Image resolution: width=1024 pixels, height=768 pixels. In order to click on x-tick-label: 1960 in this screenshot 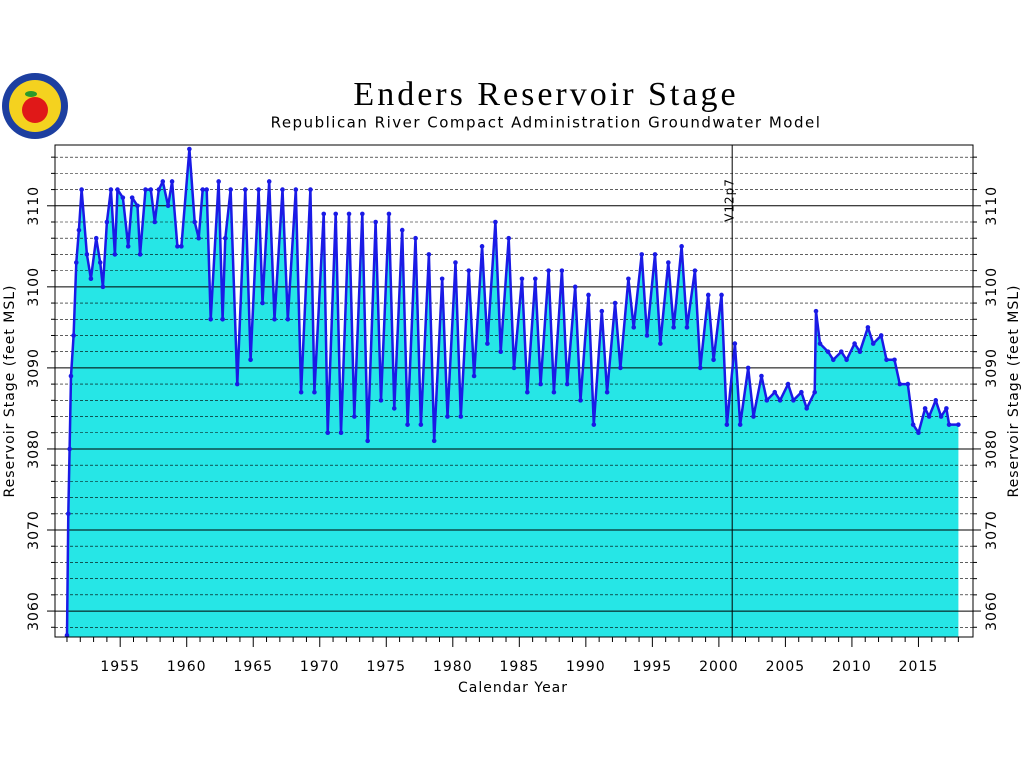, I will do `click(187, 667)`.